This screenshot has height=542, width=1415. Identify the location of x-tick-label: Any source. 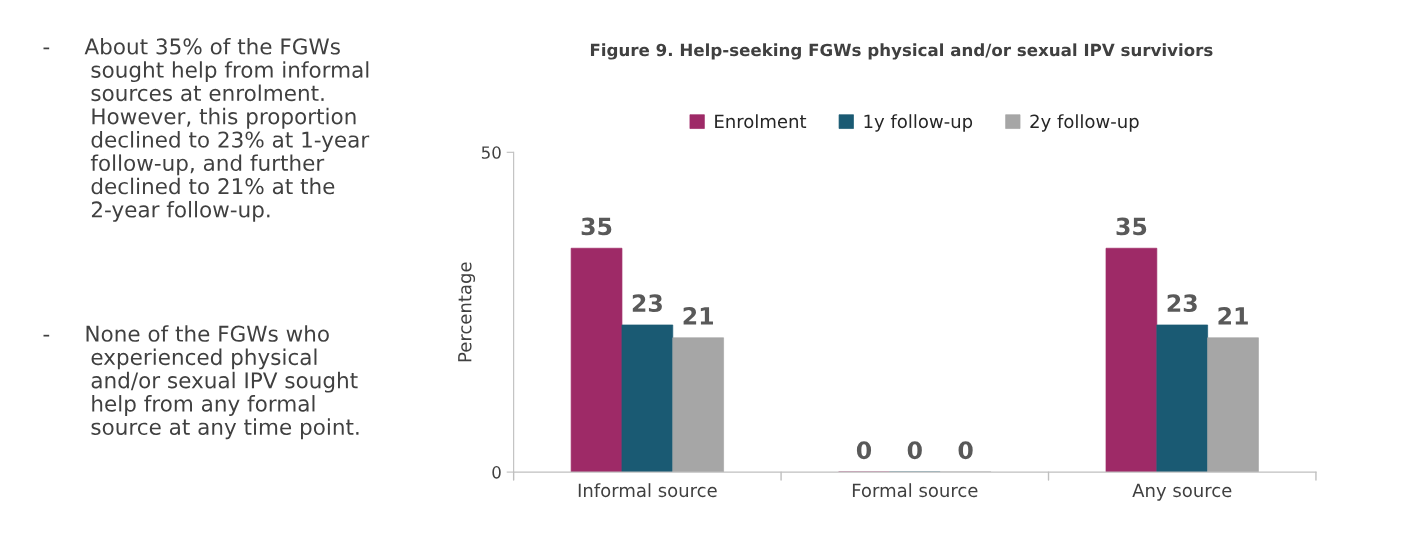
(1182, 492).